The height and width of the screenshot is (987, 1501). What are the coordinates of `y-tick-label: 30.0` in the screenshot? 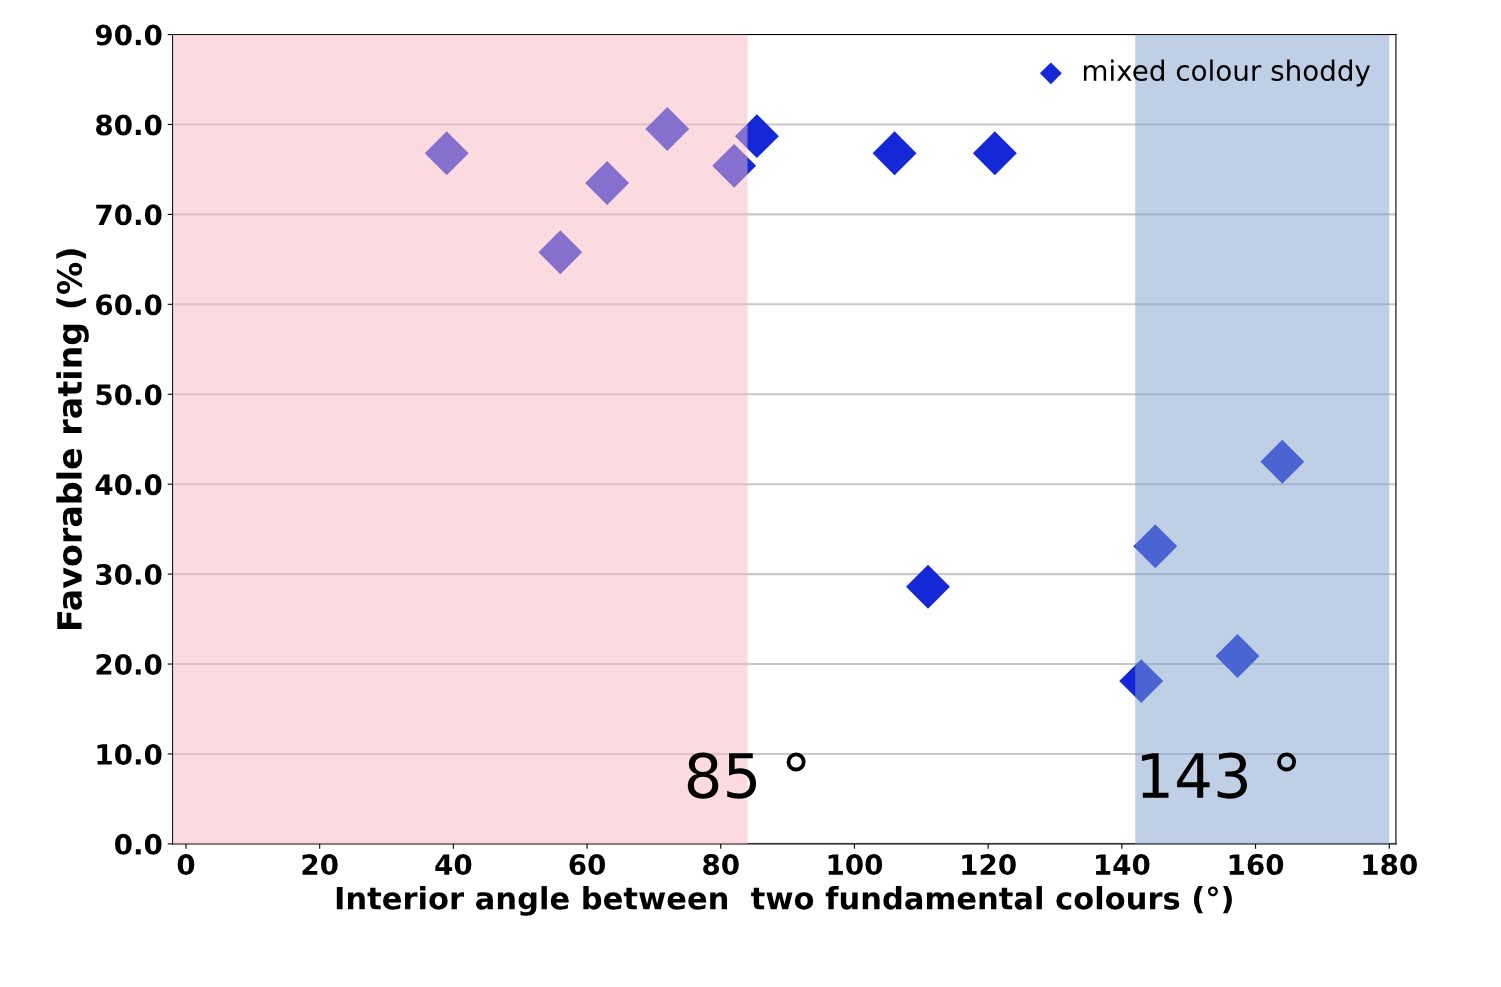 It's located at (129, 575).